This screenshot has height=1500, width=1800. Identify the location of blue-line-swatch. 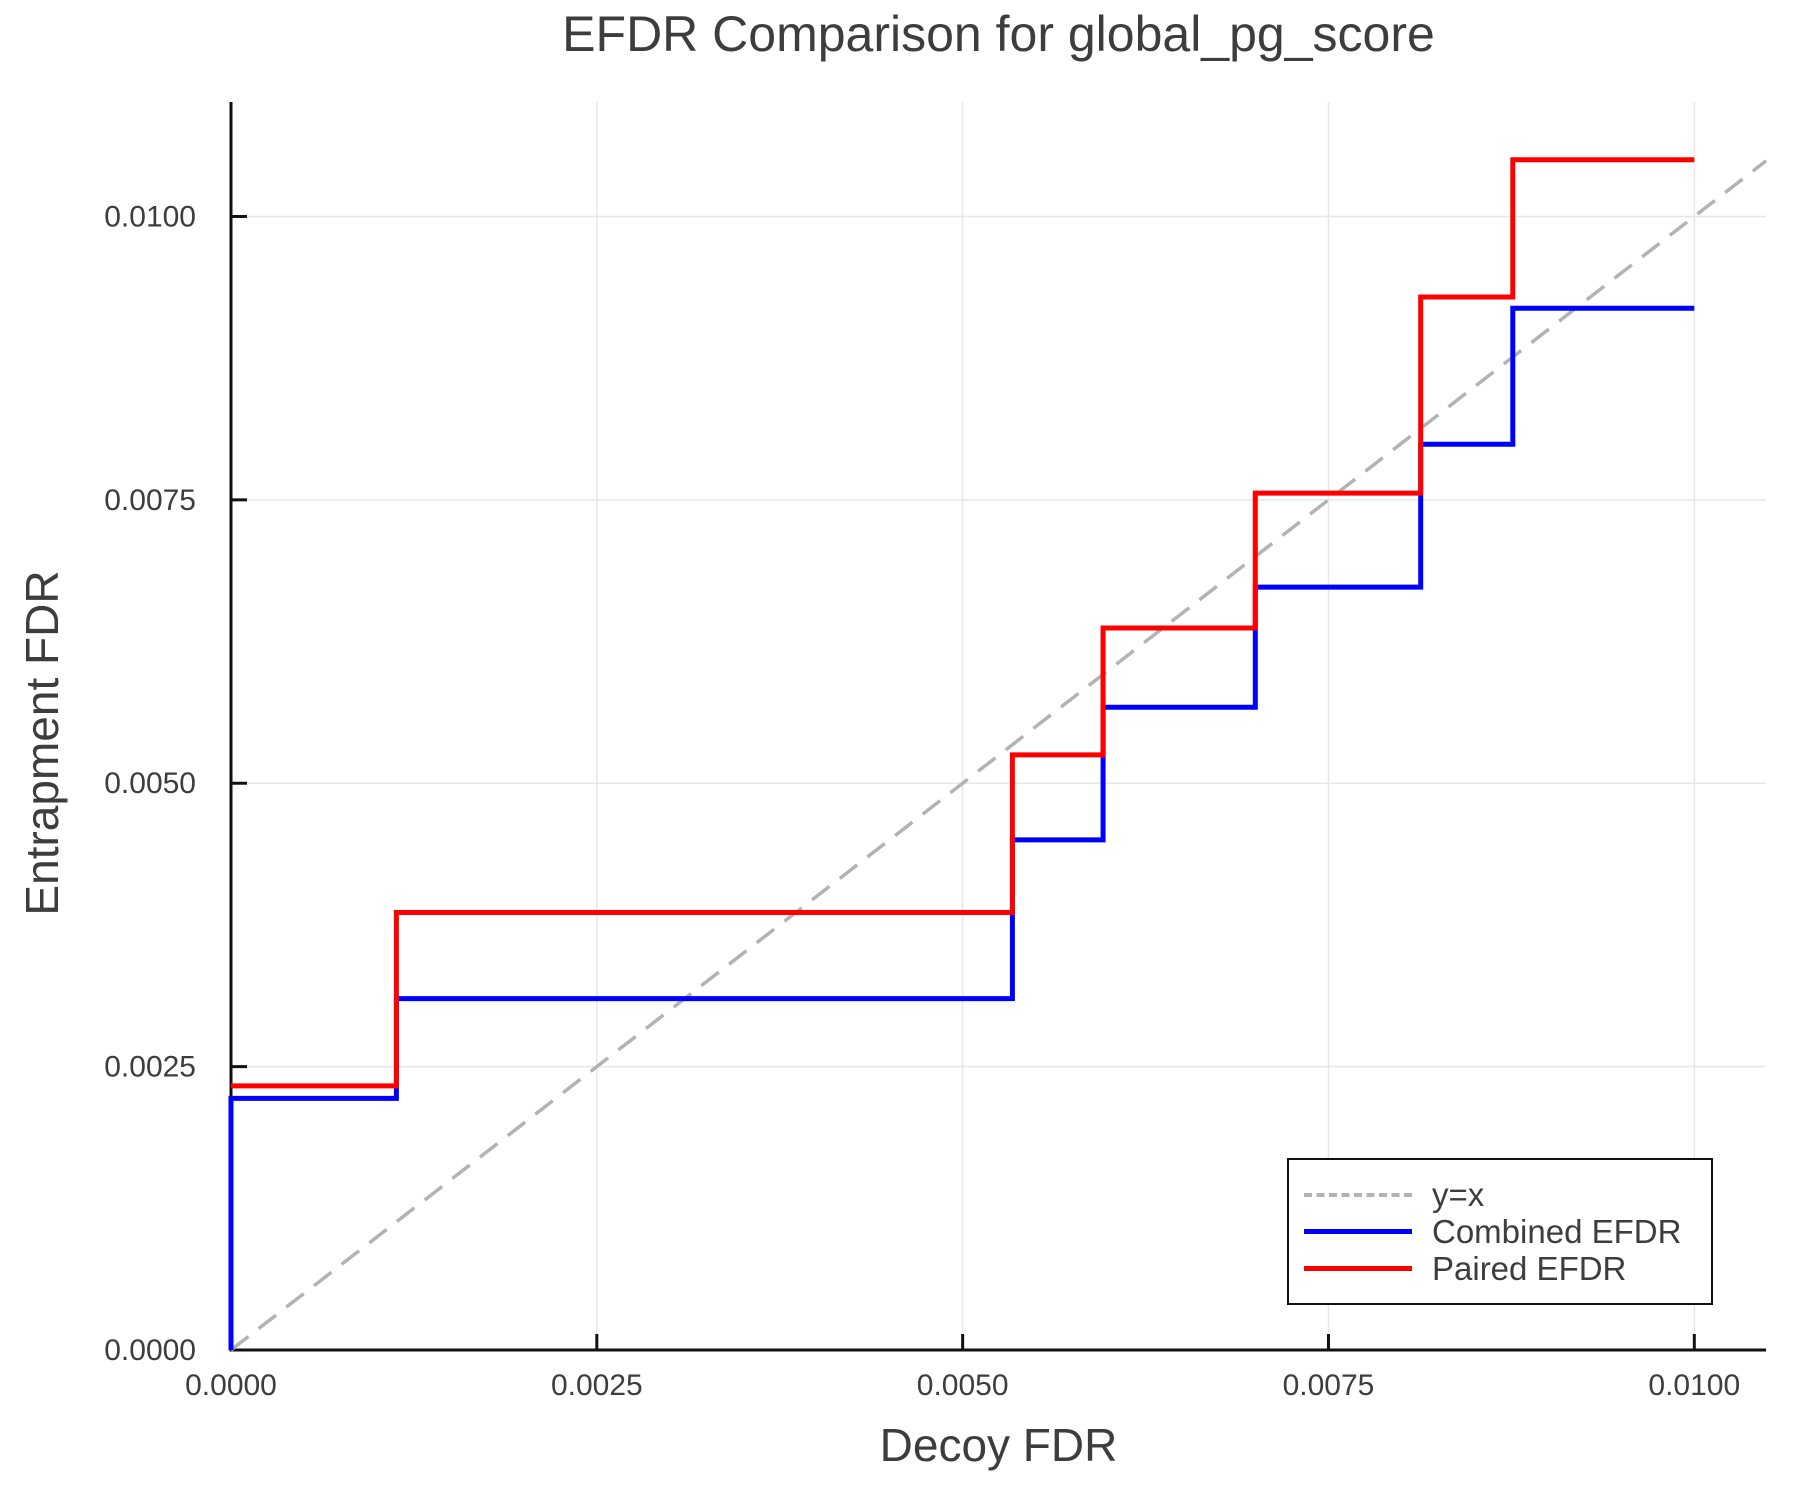
(1358, 1231).